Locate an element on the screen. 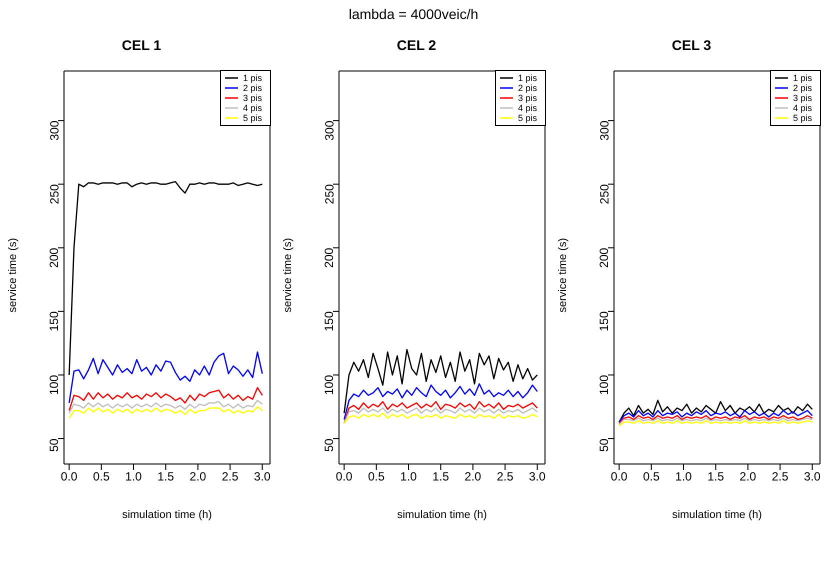 The height and width of the screenshot is (583, 827). chart-title: CEL 2 is located at coordinates (417, 45).